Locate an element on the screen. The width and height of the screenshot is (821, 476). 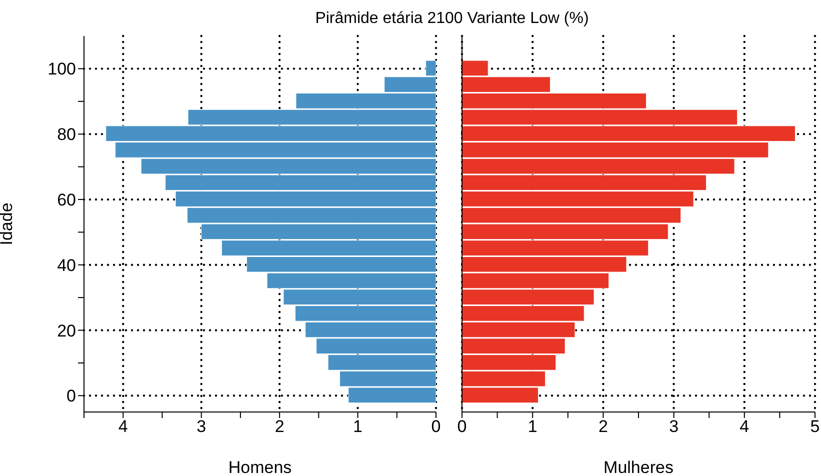
y-tick-label: 0 is located at coordinates (71, 396).